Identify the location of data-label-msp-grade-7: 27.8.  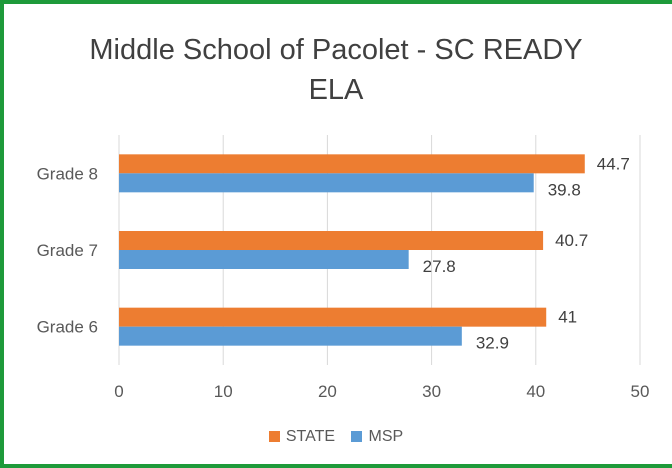
(439, 266).